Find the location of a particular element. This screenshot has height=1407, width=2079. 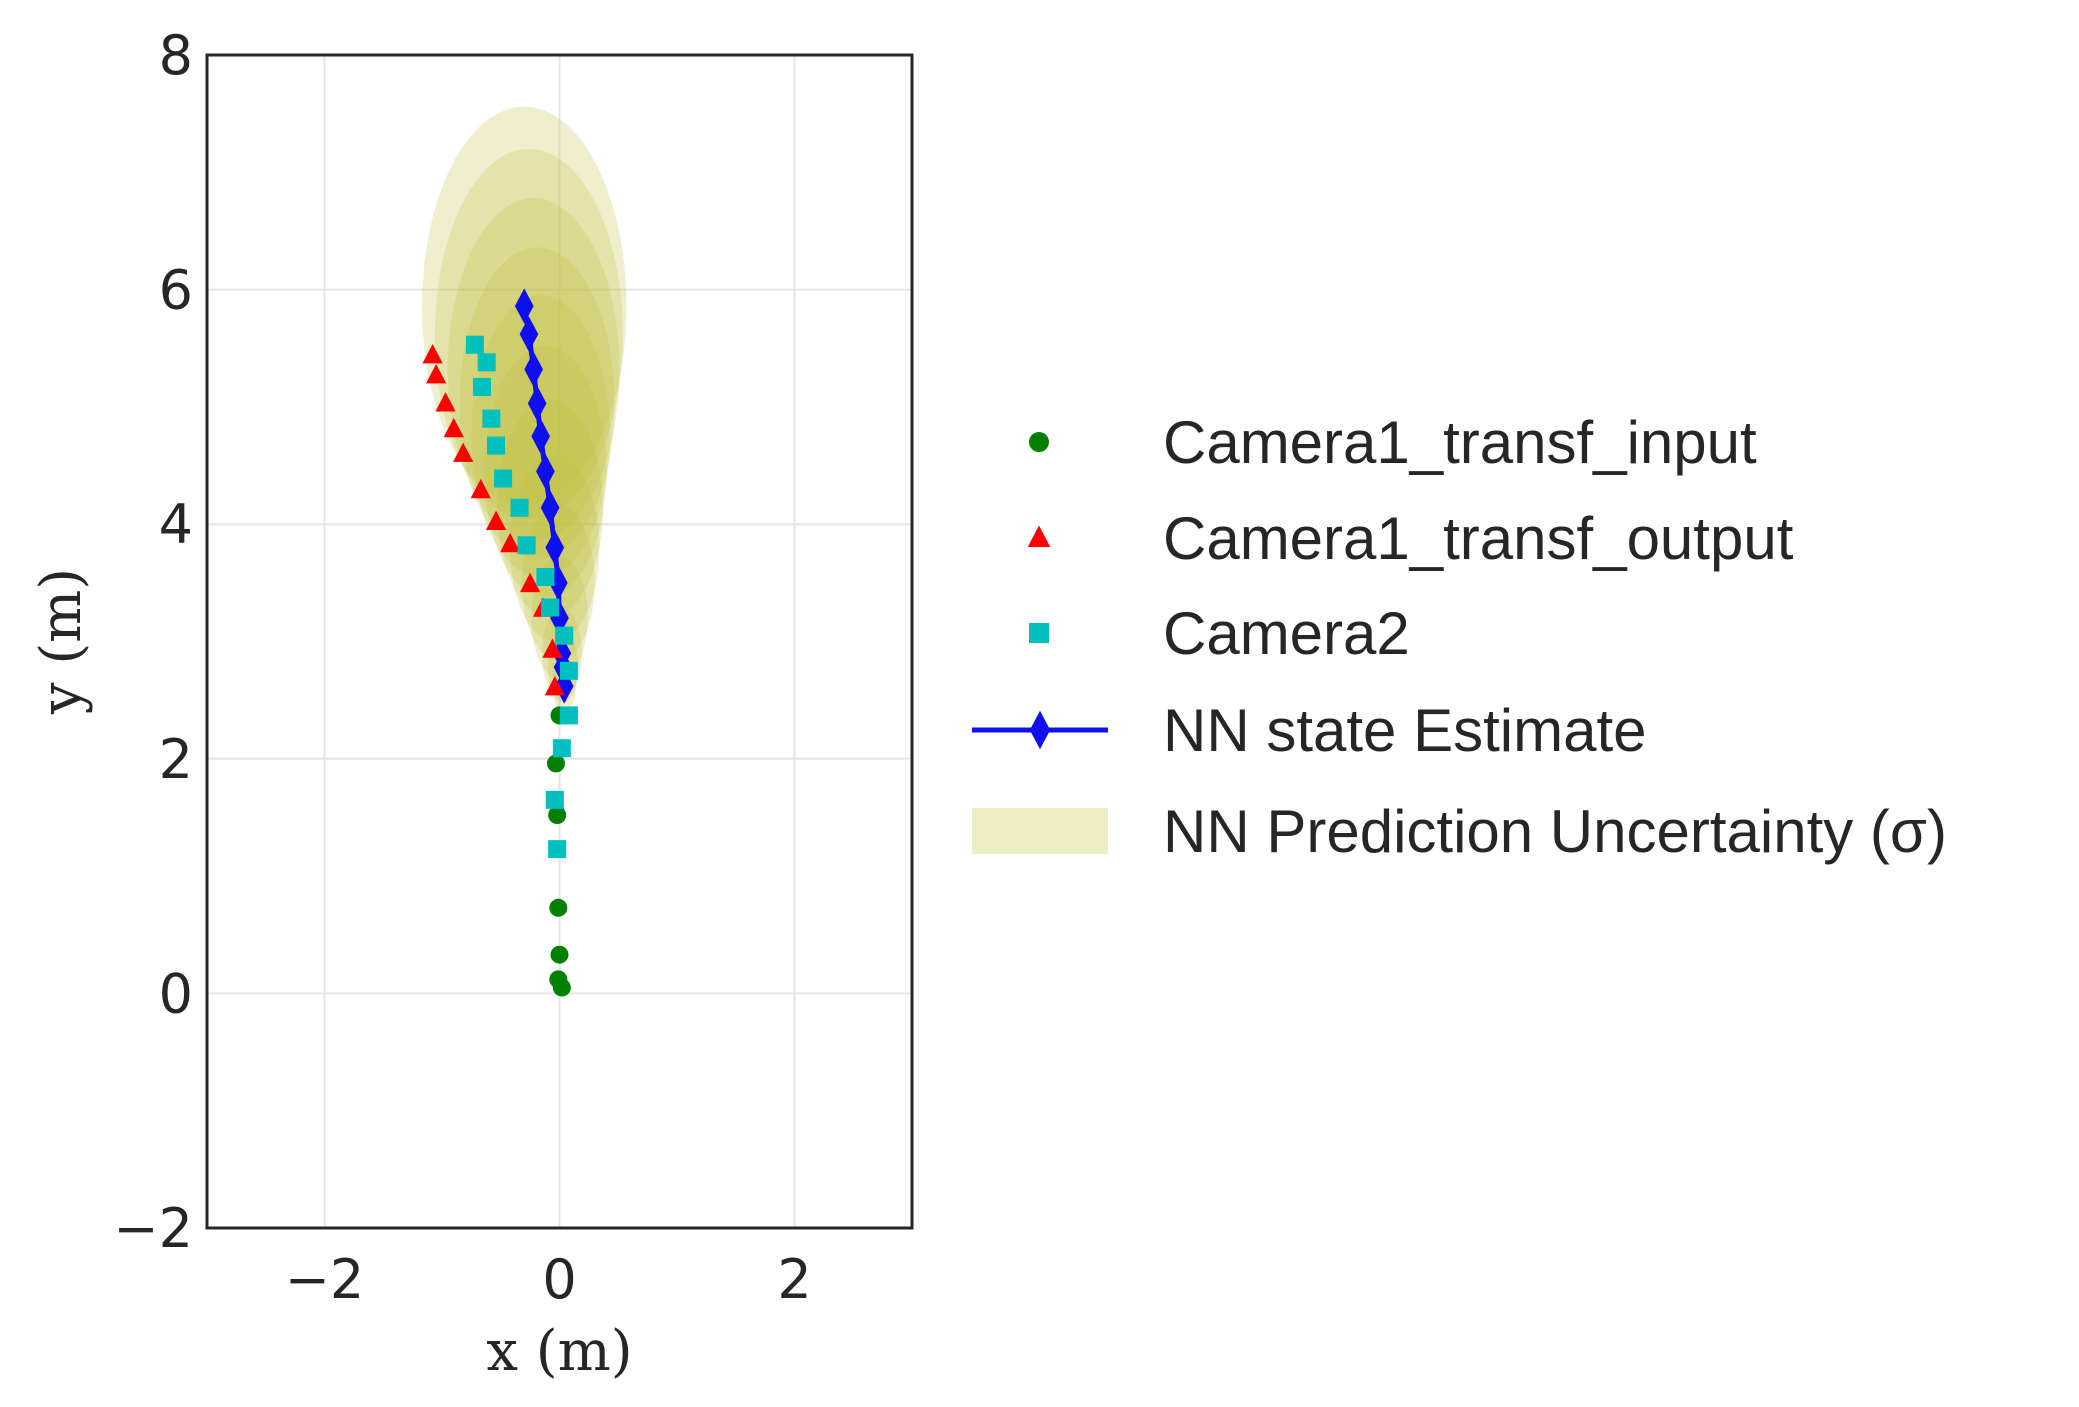

y-tick-label: 8 is located at coordinates (176, 55).